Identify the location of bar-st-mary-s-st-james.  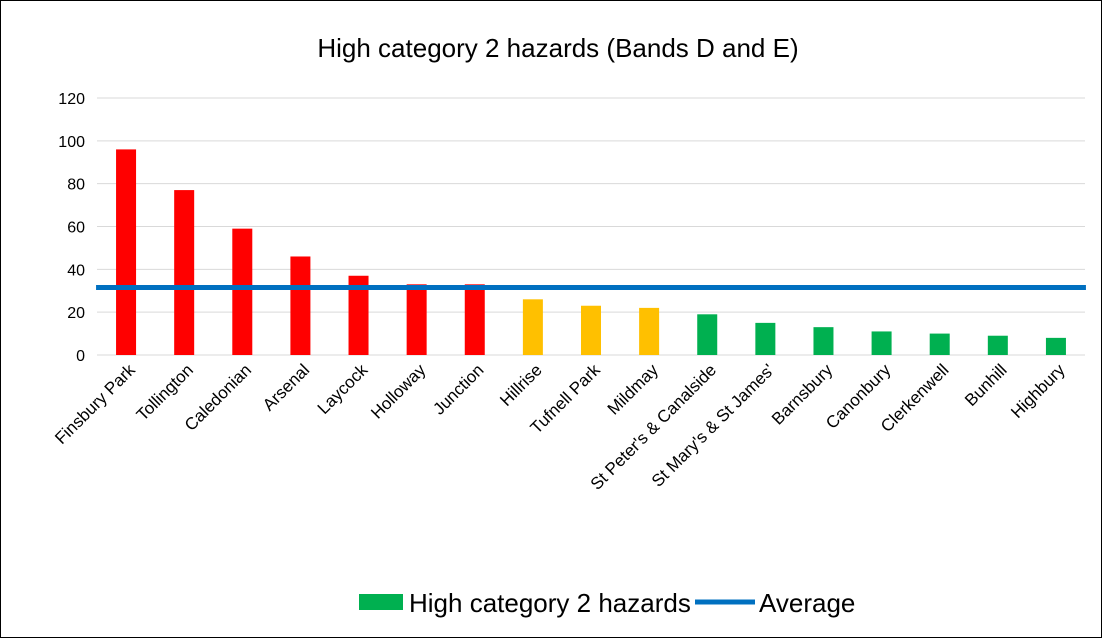
(765, 338).